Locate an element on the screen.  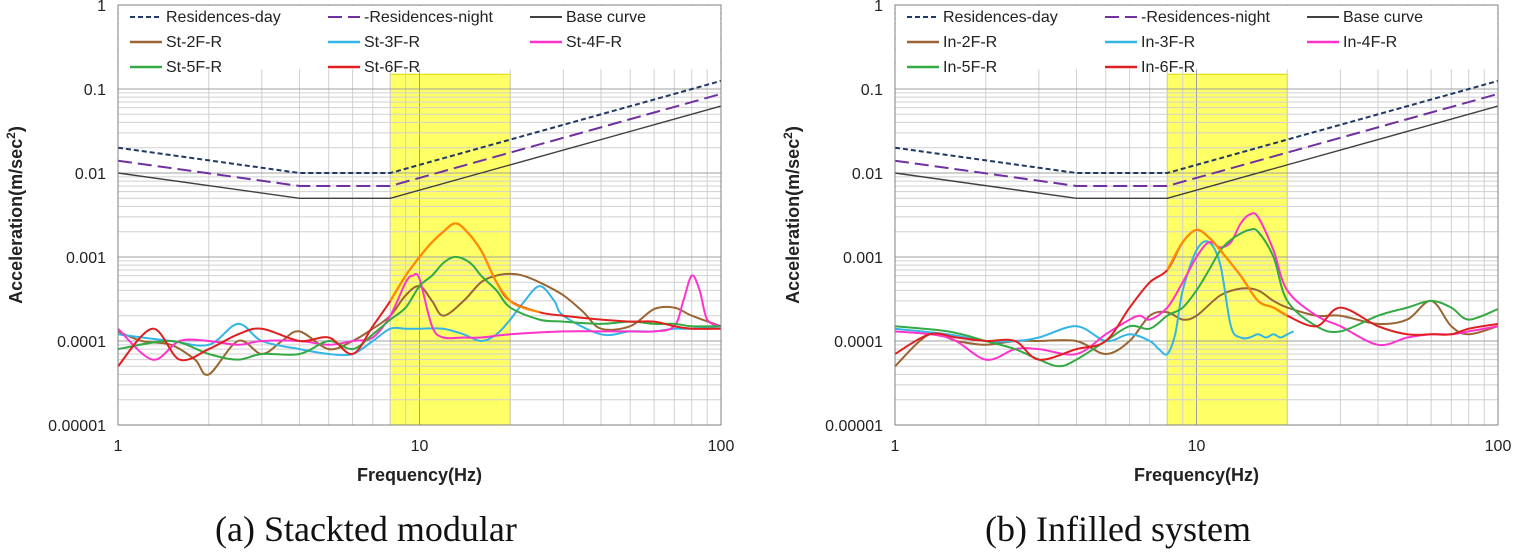
legend-label: In-3F-R is located at coordinates (1168, 42).